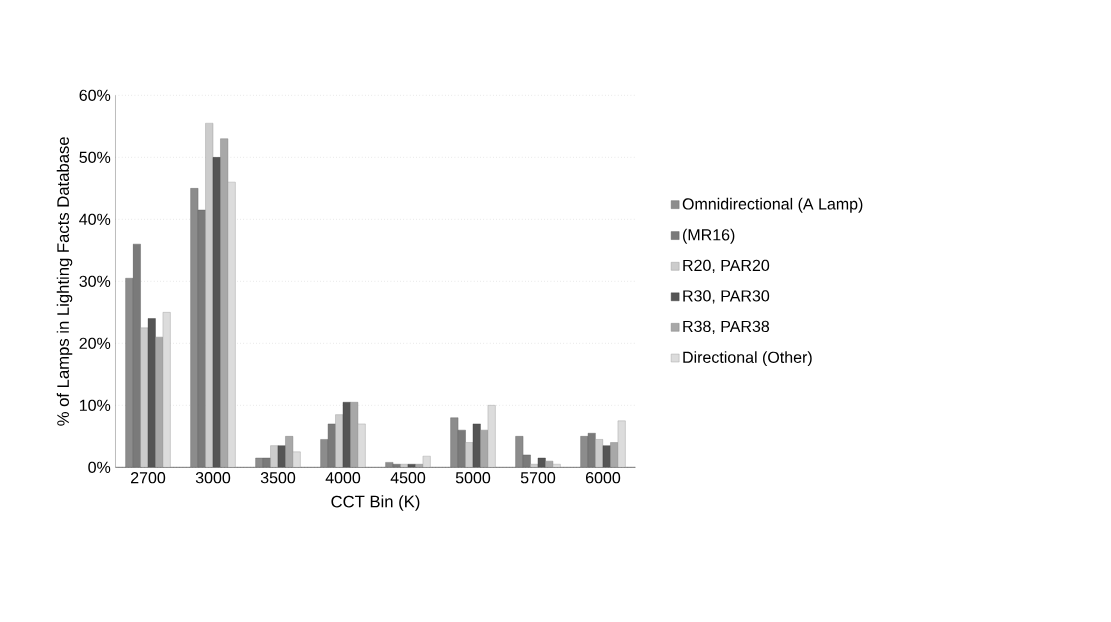 The height and width of the screenshot is (622, 1111). I want to click on x-tick-label: 3500, so click(278, 478).